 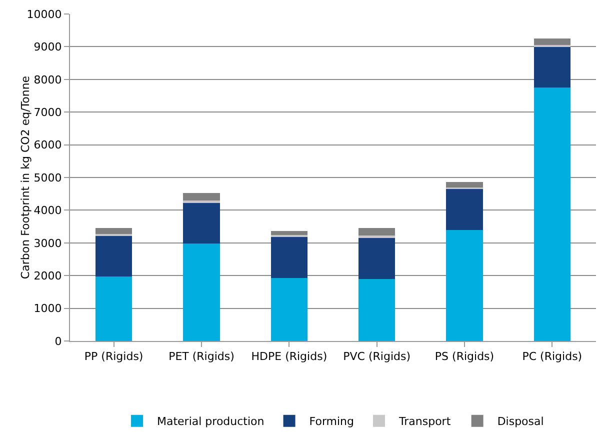 I want to click on y-tick-label: 2000, so click(x=48, y=275).